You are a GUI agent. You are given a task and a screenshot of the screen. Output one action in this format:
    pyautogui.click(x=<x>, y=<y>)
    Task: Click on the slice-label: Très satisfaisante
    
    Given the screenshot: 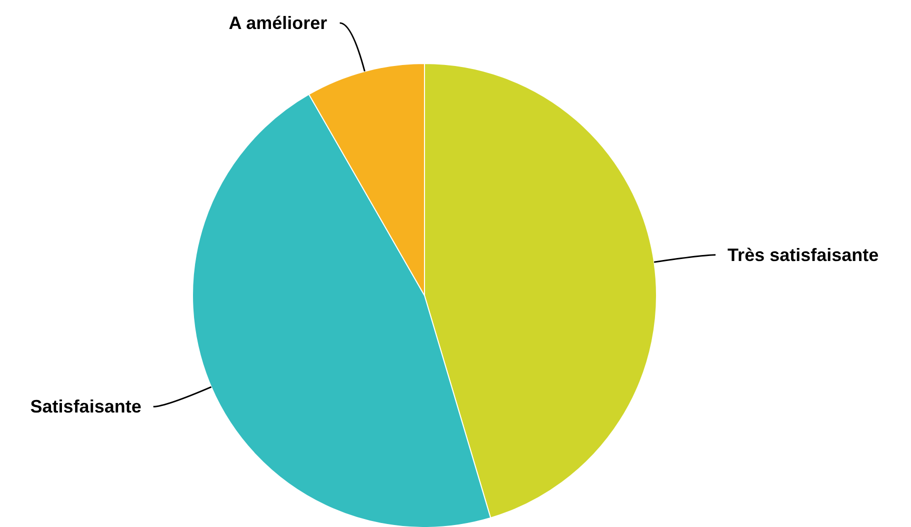 What is the action you would take?
    pyautogui.click(x=803, y=254)
    